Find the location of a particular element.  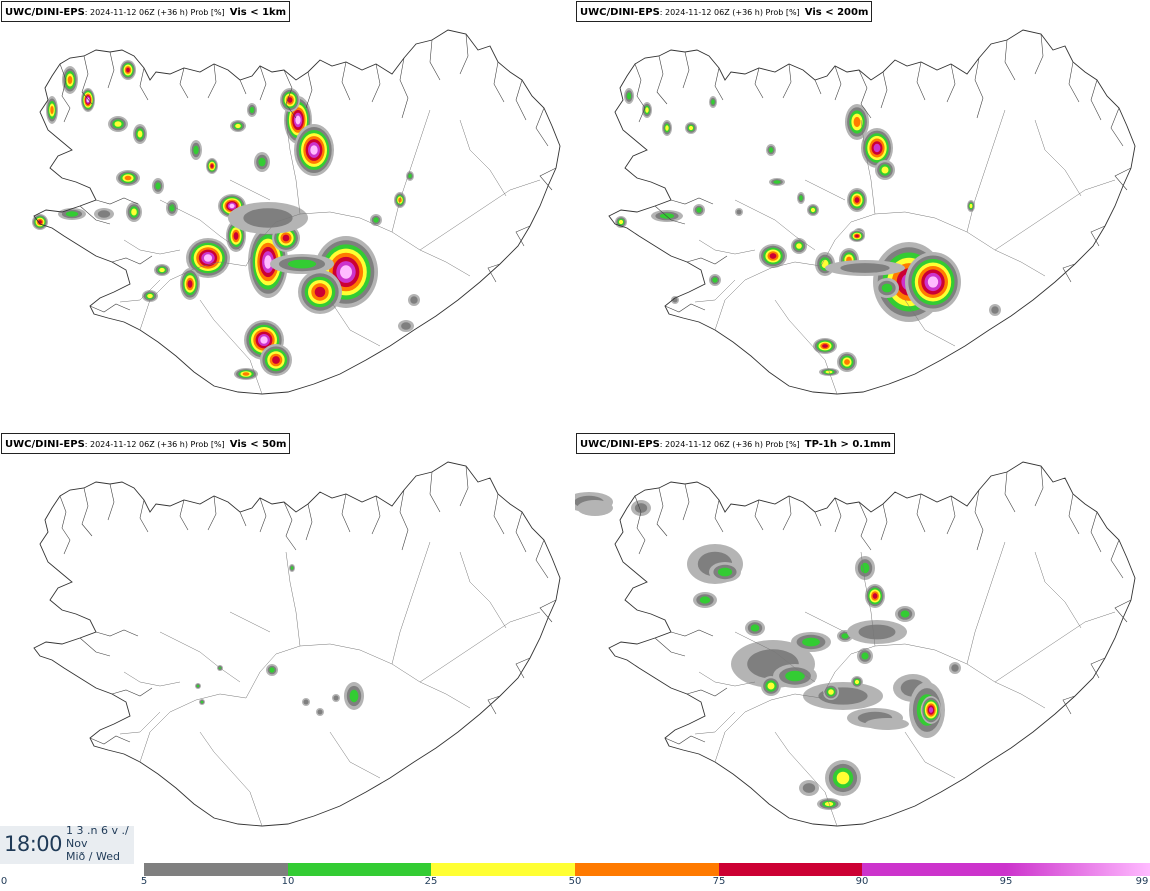

valid-date: 1 3 .n 6 v ./ Nov Mið / Wed is located at coordinates (97, 844).